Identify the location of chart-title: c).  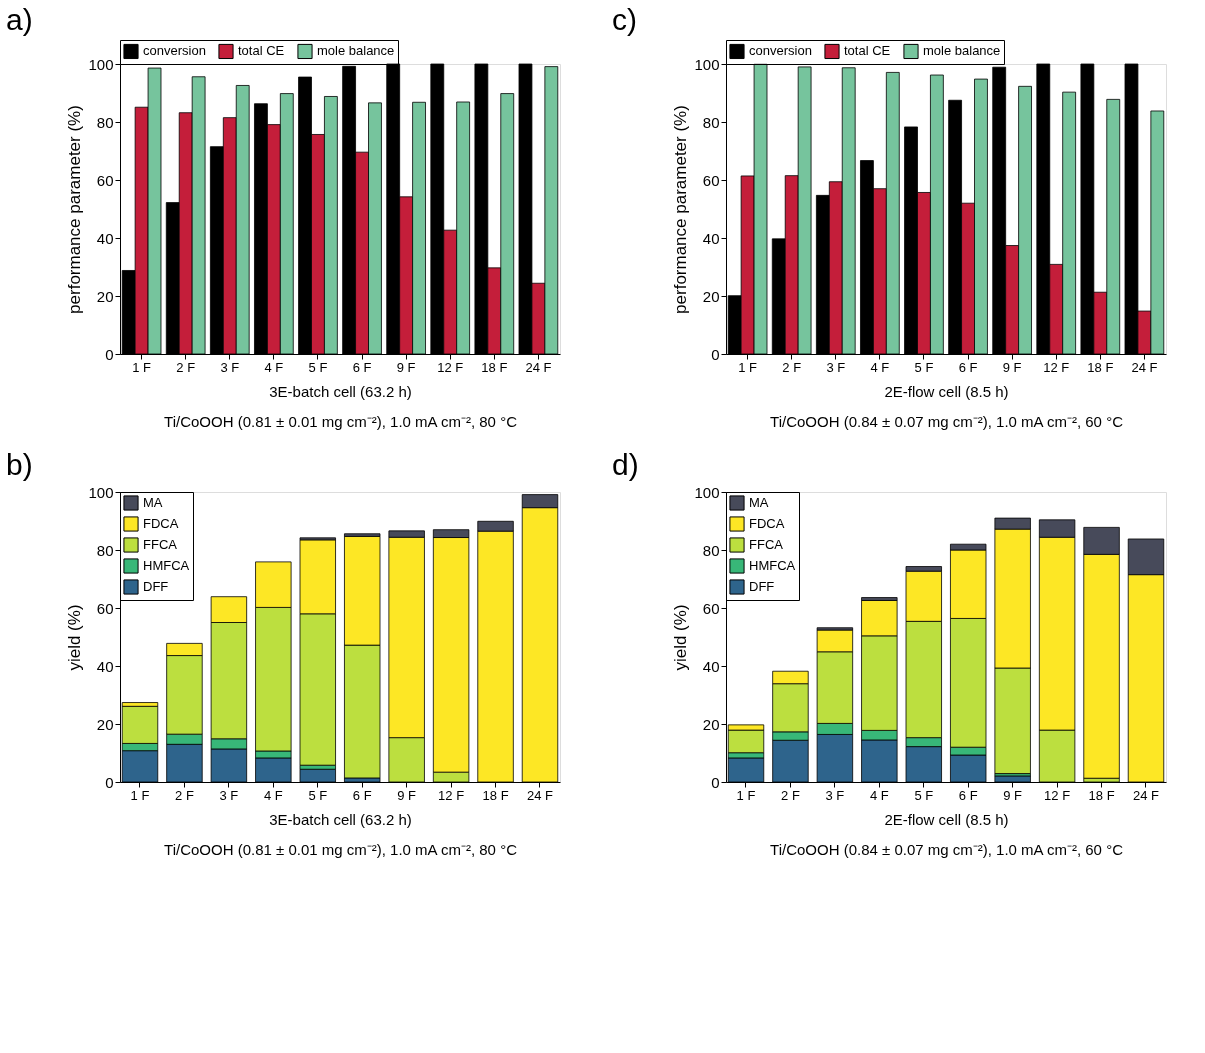
(624, 19).